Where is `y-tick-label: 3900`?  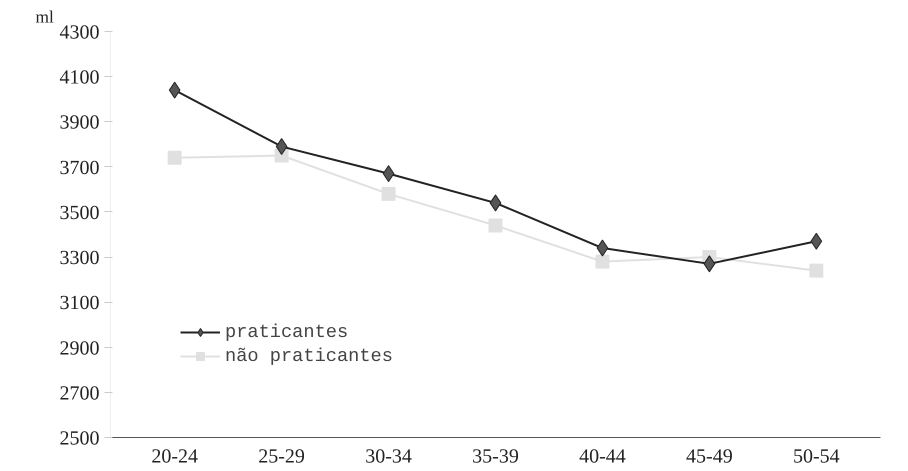
y-tick-label: 3900 is located at coordinates (80, 123).